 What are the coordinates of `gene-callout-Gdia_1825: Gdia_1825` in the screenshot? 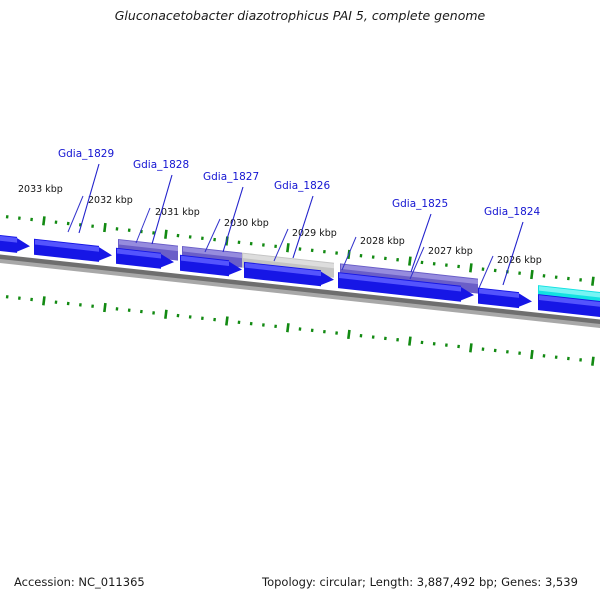 It's located at (420, 235).